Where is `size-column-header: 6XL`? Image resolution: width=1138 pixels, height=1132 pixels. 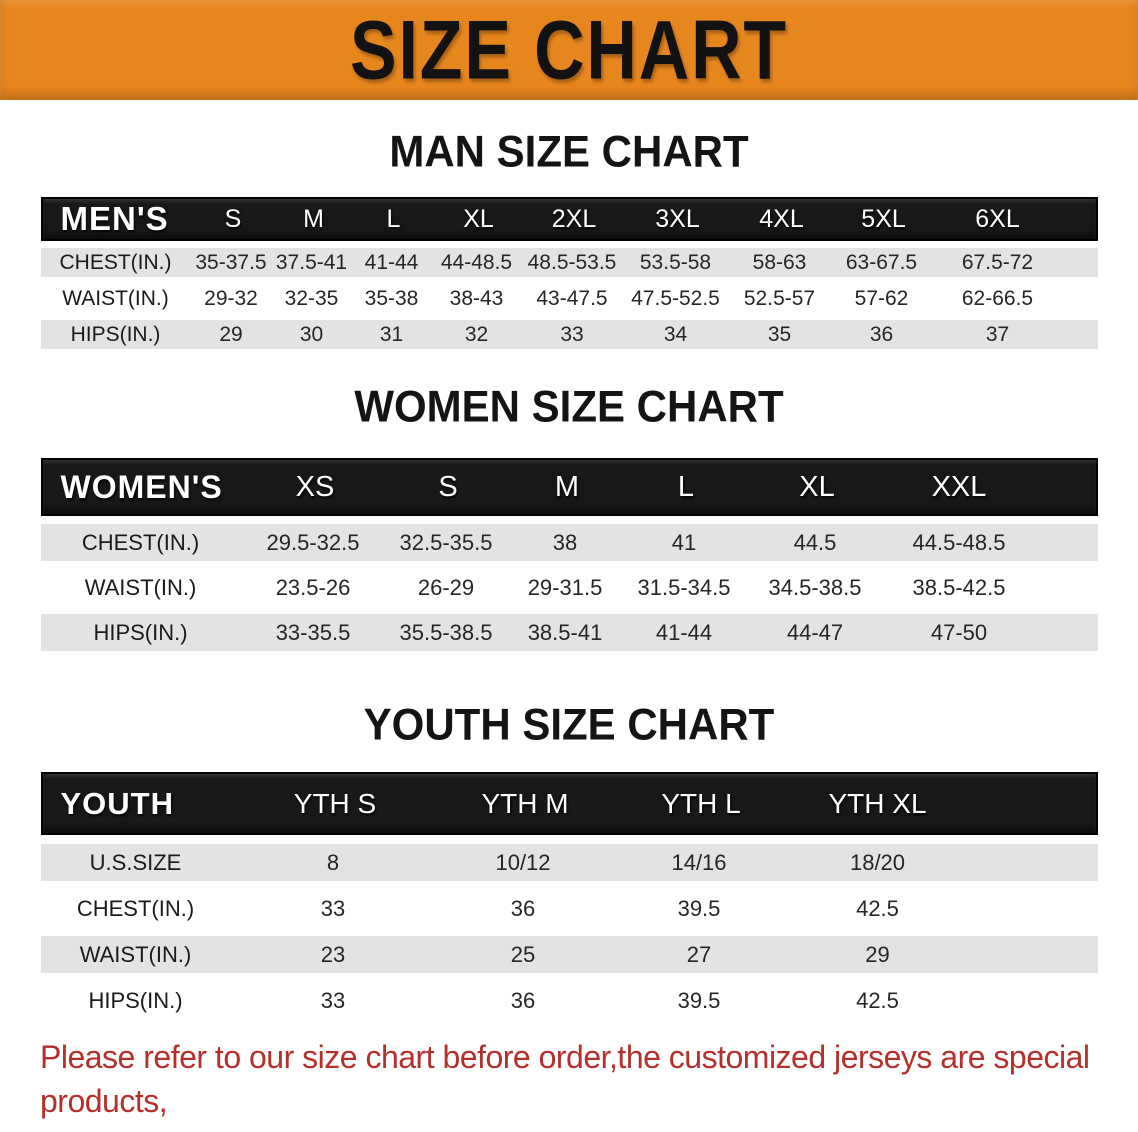 size-column-header: 6XL is located at coordinates (997, 218).